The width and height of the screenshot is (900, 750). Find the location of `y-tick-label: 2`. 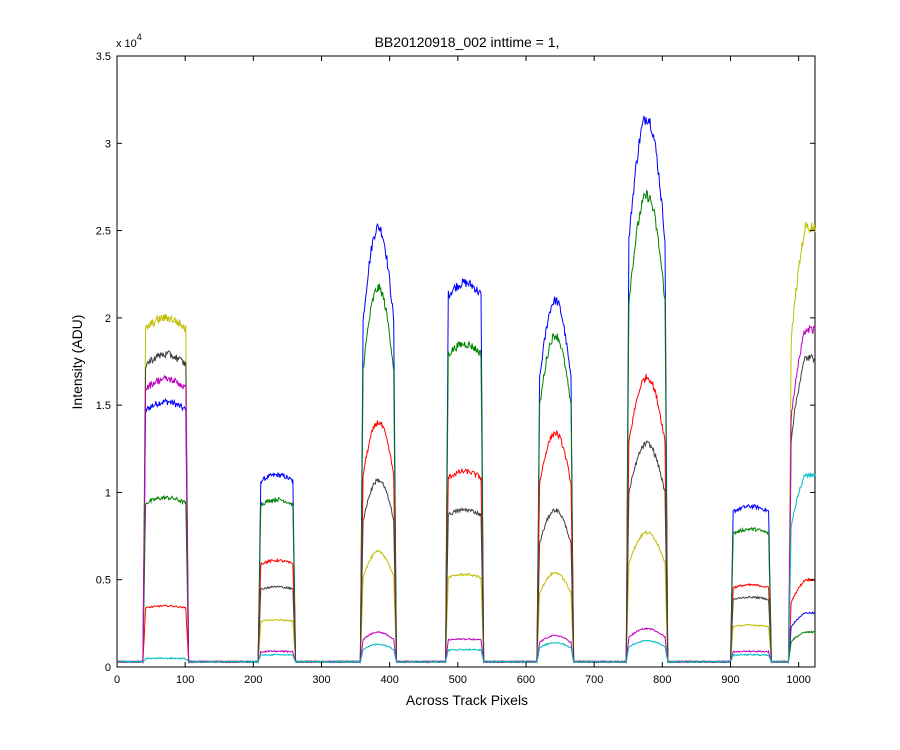

y-tick-label: 2 is located at coordinates (108, 319).